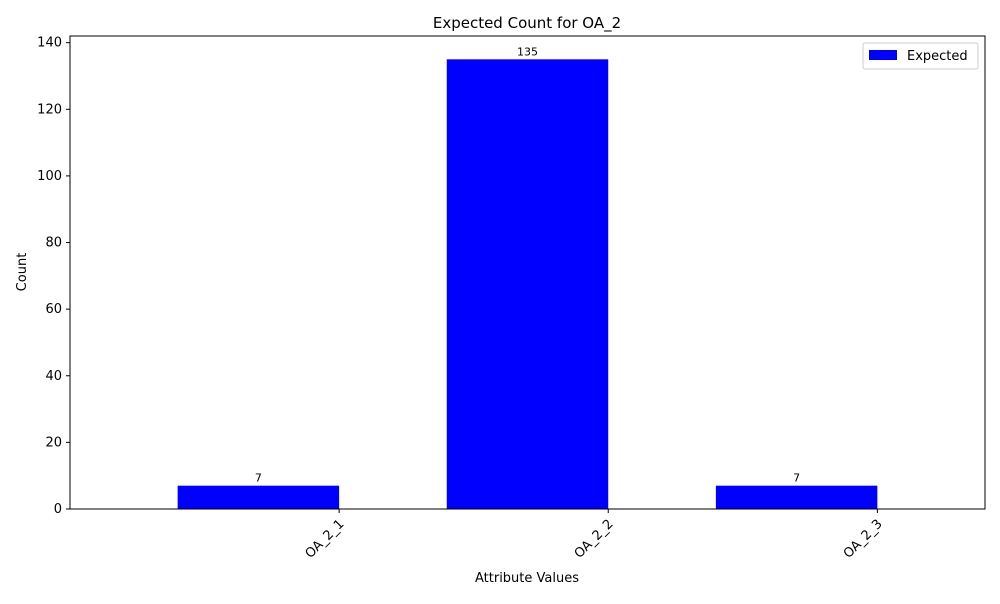  What do you see at coordinates (937, 56) in the screenshot?
I see `legend-label: Expected` at bounding box center [937, 56].